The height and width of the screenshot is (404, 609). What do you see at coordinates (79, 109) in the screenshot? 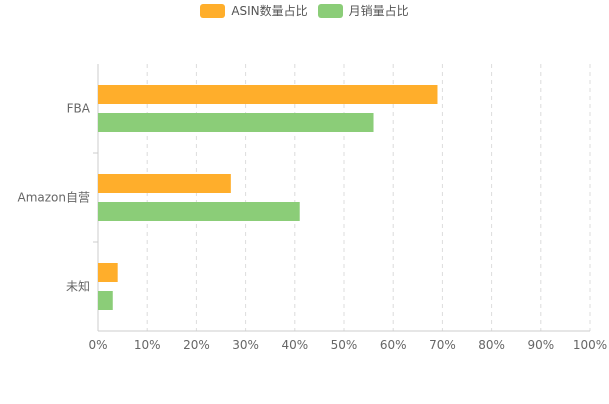
I see `y-tick-label: FBA` at bounding box center [79, 109].